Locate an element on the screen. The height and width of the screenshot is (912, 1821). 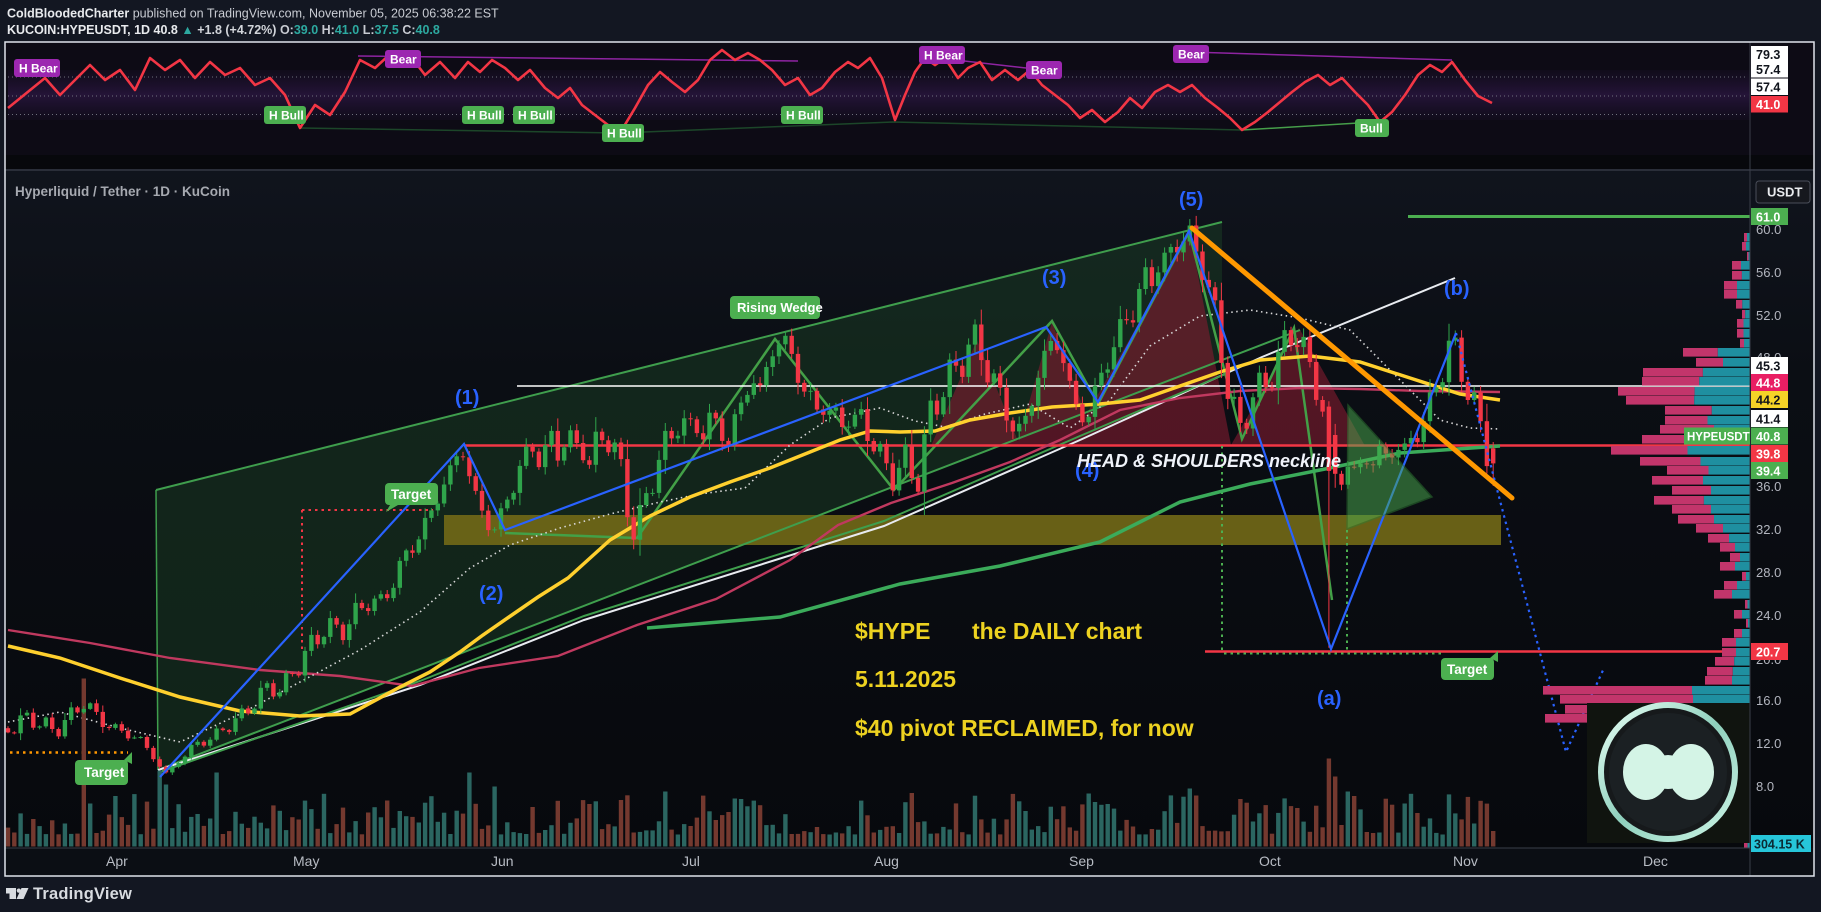
svg-text: Jun is located at coordinates (502, 861).